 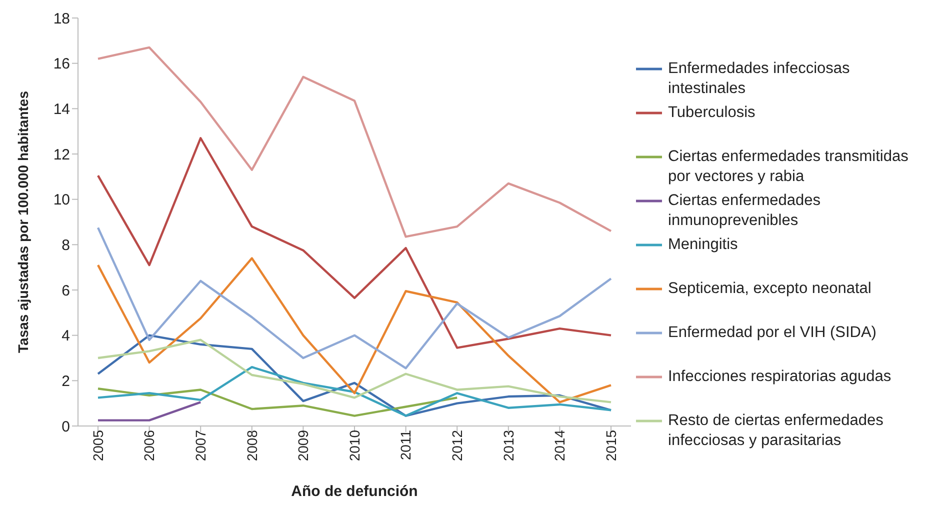 What do you see at coordinates (703, 245) in the screenshot?
I see `legend-label: Meningitis` at bounding box center [703, 245].